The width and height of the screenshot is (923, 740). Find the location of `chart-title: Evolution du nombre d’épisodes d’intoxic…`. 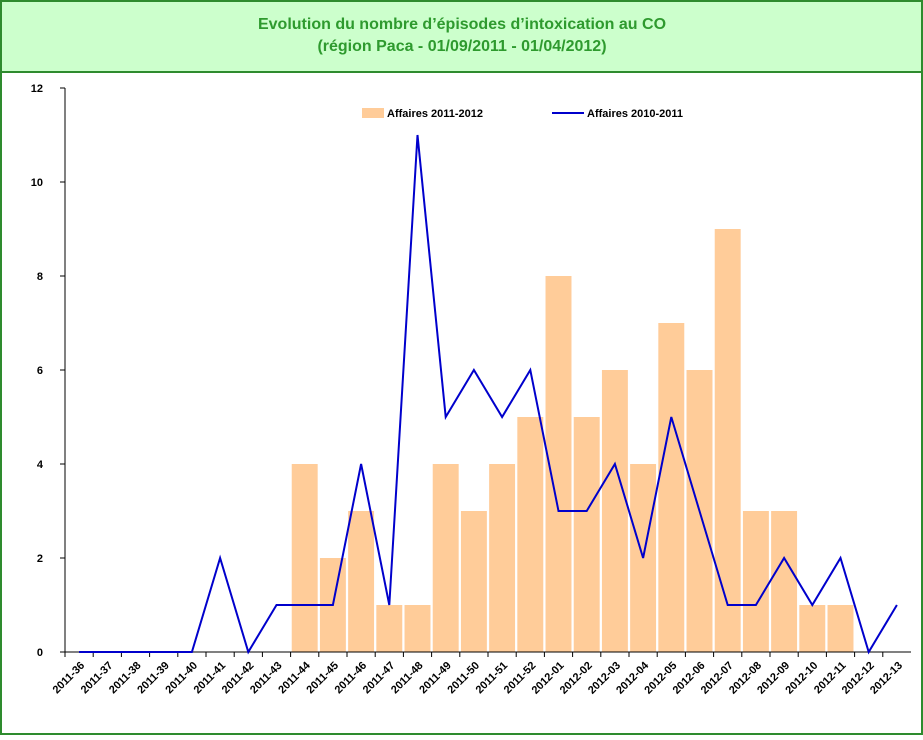

chart-title: Evolution du nombre d’épisodes d’intoxic… is located at coordinates (462, 24).